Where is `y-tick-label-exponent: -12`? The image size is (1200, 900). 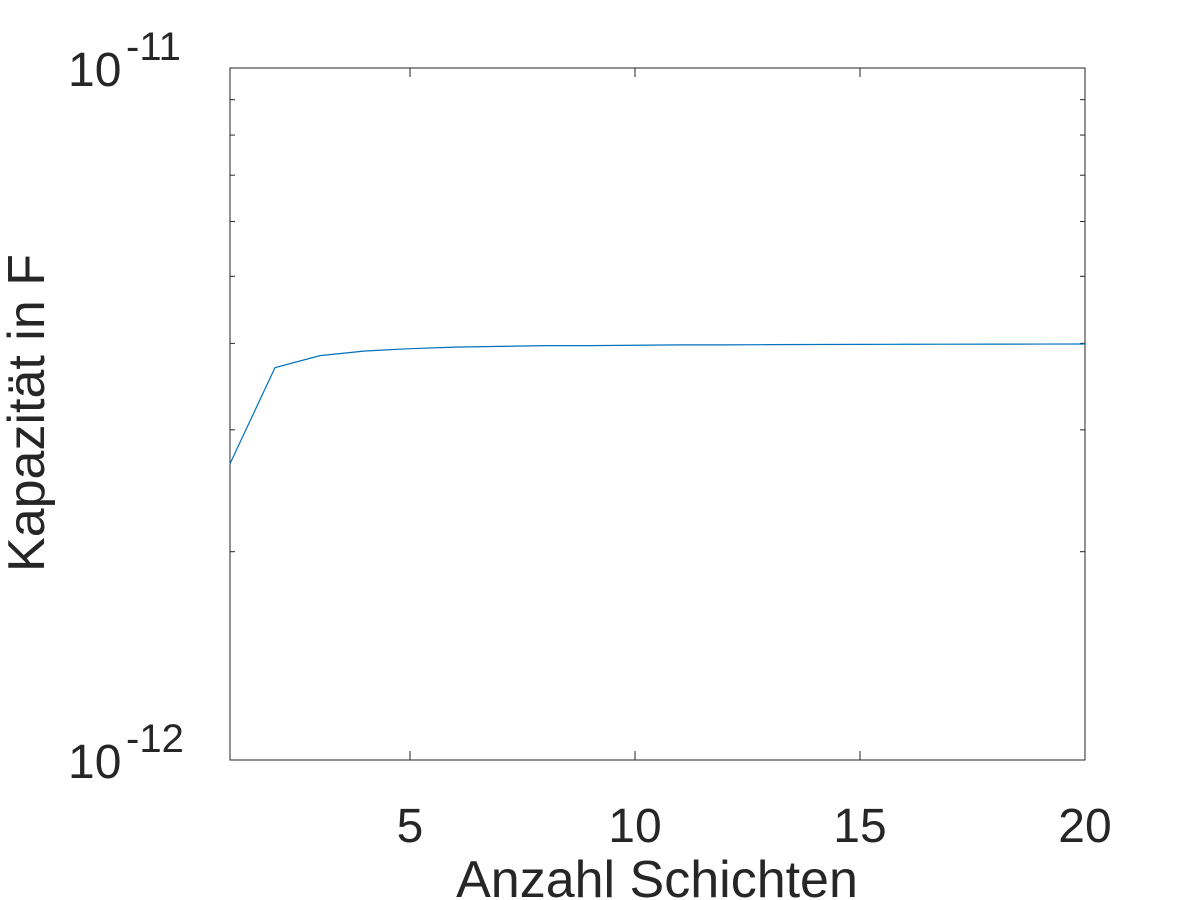 y-tick-label-exponent: -12 is located at coordinates (155, 739).